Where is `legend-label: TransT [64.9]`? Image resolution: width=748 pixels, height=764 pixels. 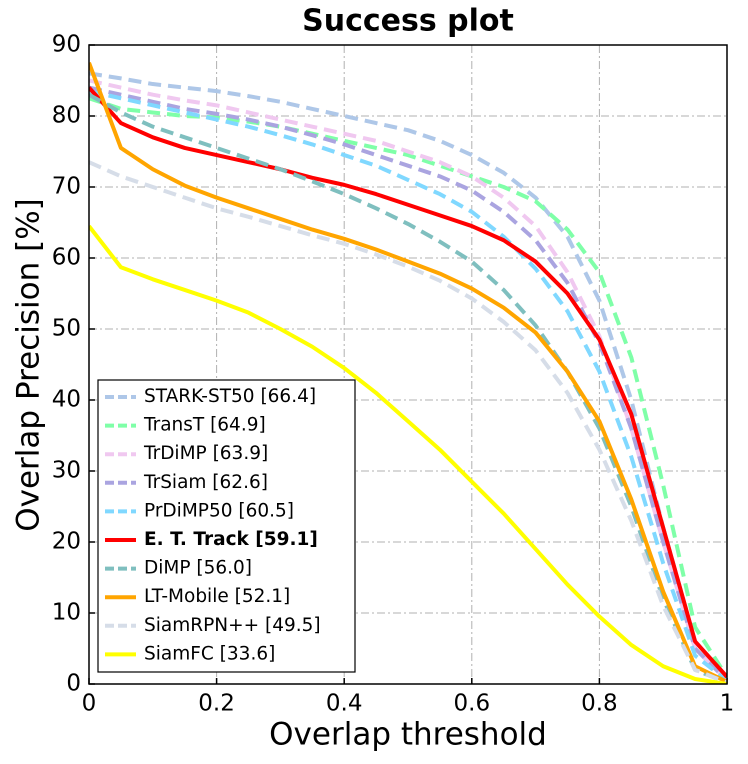
legend-label: TransT [64.9] is located at coordinates (204, 425).